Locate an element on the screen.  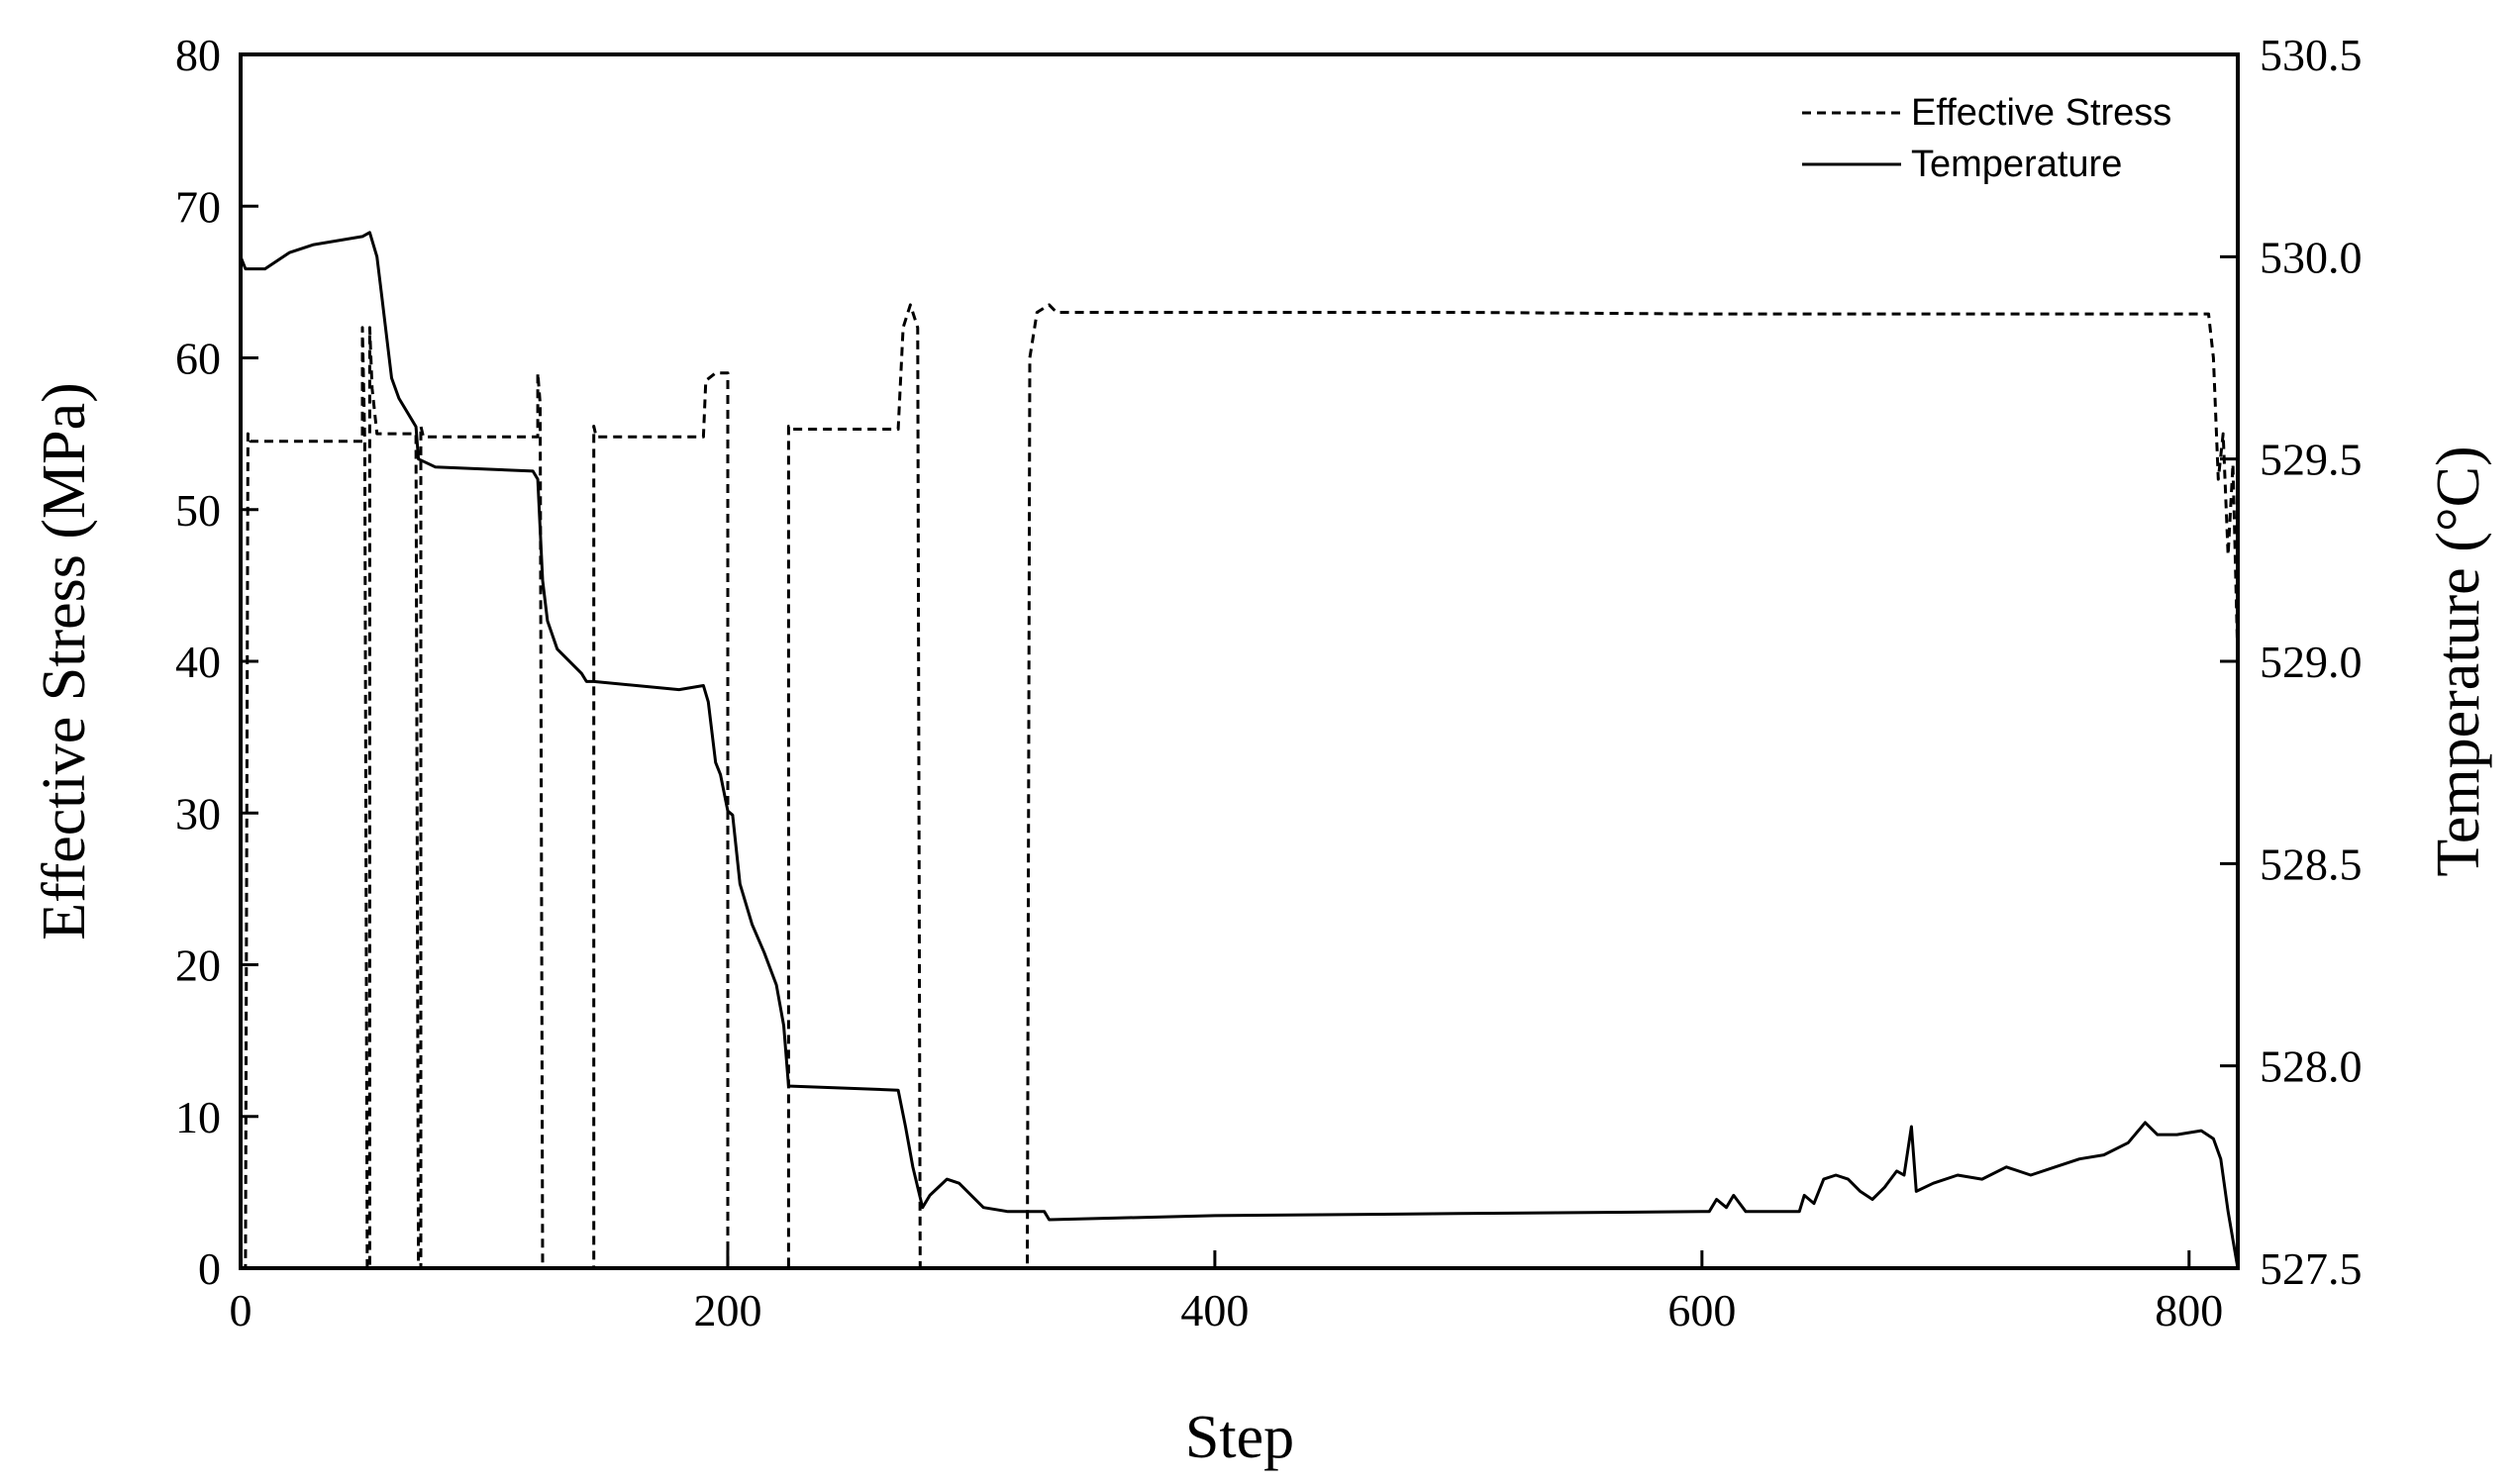
left-y-tick-label: 80 is located at coordinates (198, 55).